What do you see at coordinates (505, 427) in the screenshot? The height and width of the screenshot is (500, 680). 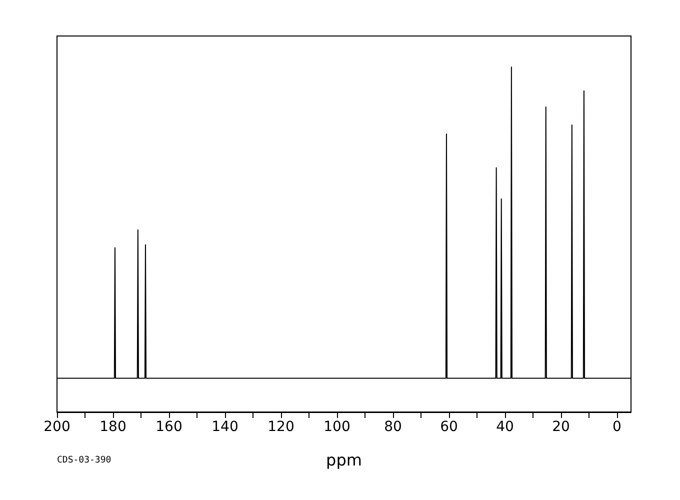 I see `x-tick-label: 40` at bounding box center [505, 427].